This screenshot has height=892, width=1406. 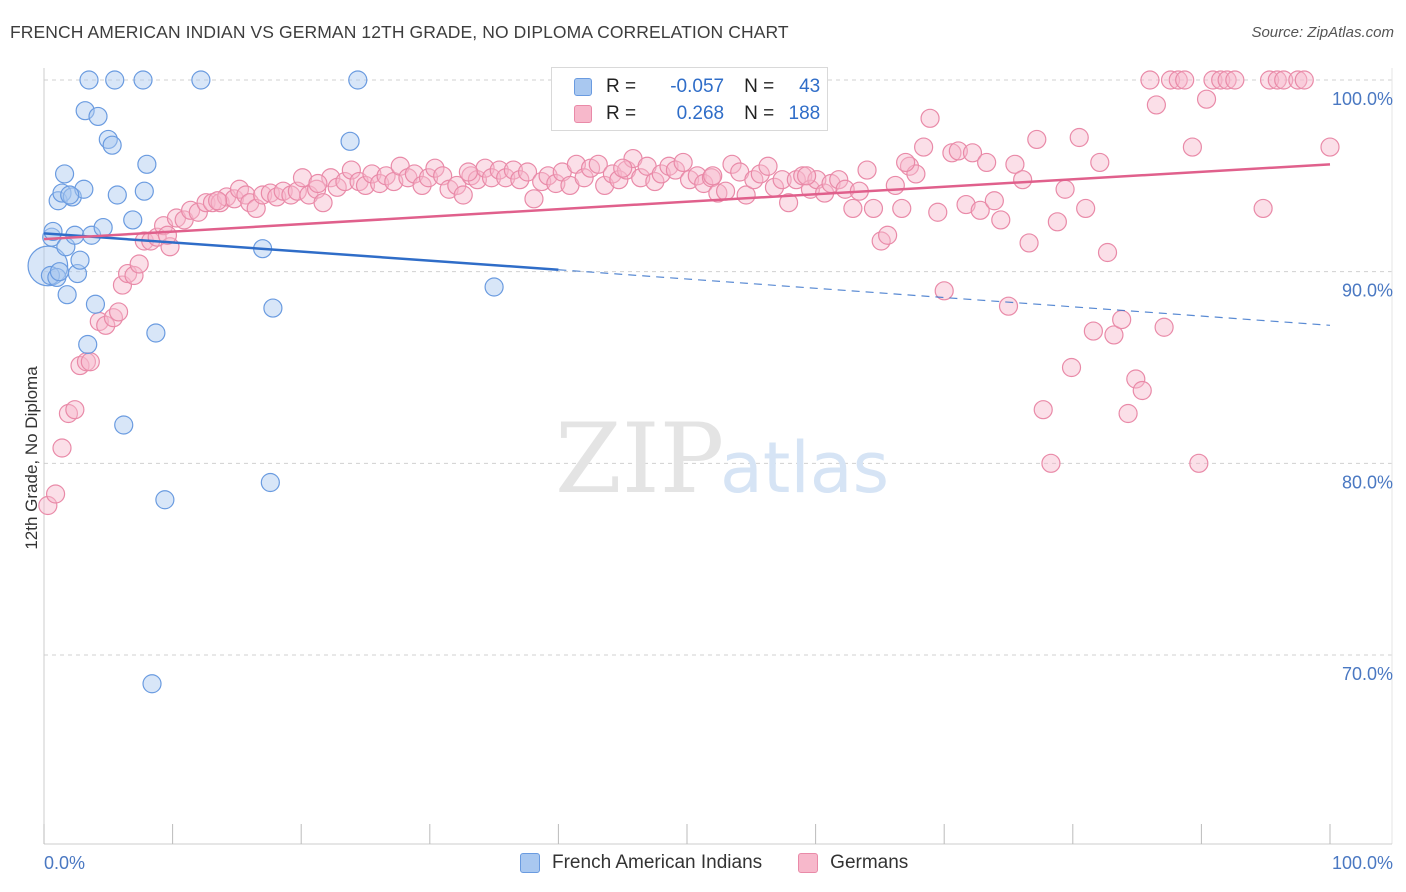 I want to click on x-tick-label: 100.0%, so click(x=1362, y=863).